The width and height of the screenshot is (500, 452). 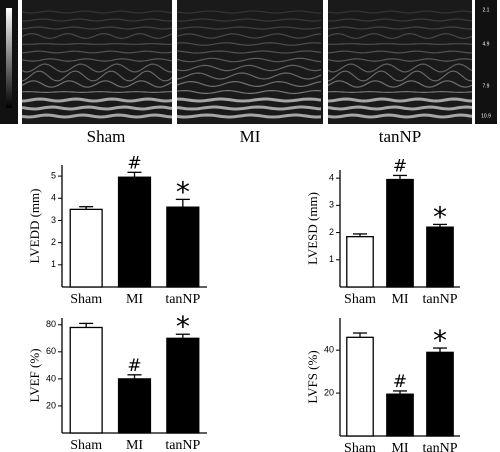 I want to click on y-tick-label: 80, so click(x=51, y=324).